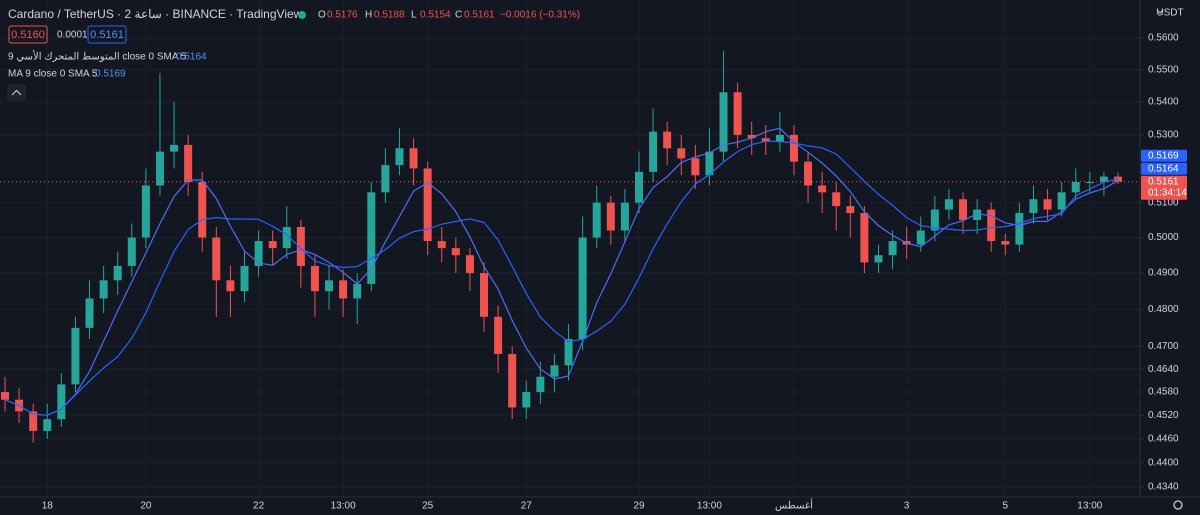 The height and width of the screenshot is (515, 1200). Describe the element at coordinates (428, 506) in the screenshot. I see `x-tick-label: 25` at that location.